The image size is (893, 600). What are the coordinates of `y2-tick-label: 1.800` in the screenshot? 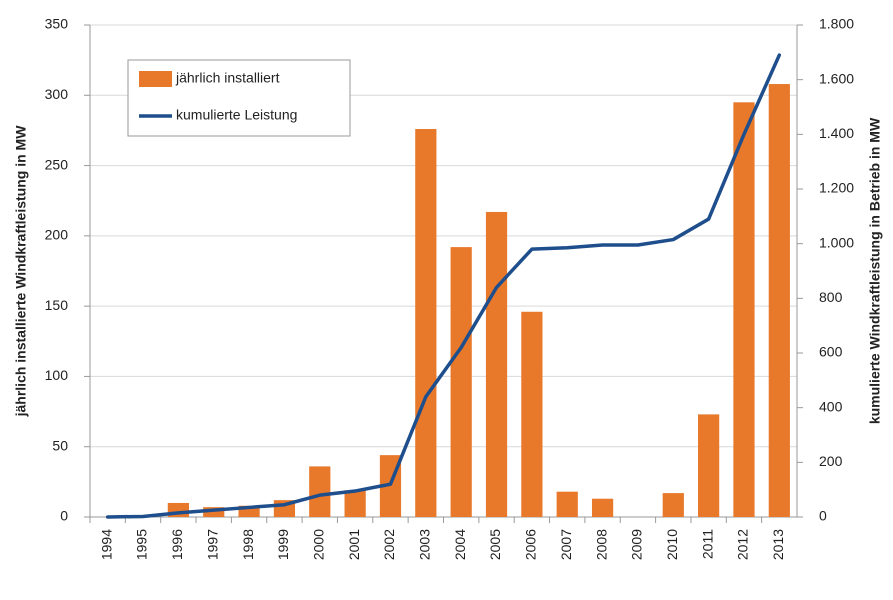 It's located at (836, 24).